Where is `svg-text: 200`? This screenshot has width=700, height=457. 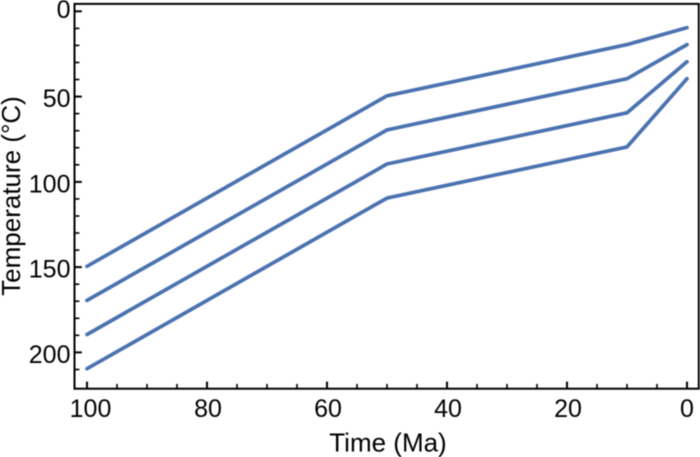
svg-text: 200 is located at coordinates (50, 355).